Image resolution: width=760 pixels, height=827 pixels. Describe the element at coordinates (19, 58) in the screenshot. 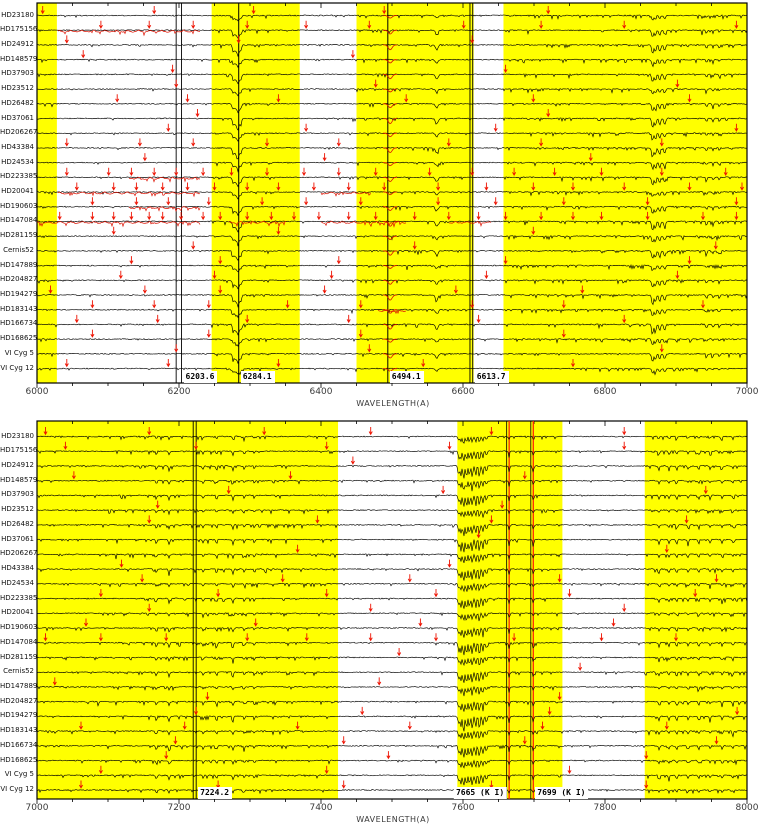

I see `star-label: HD148579` at that location.